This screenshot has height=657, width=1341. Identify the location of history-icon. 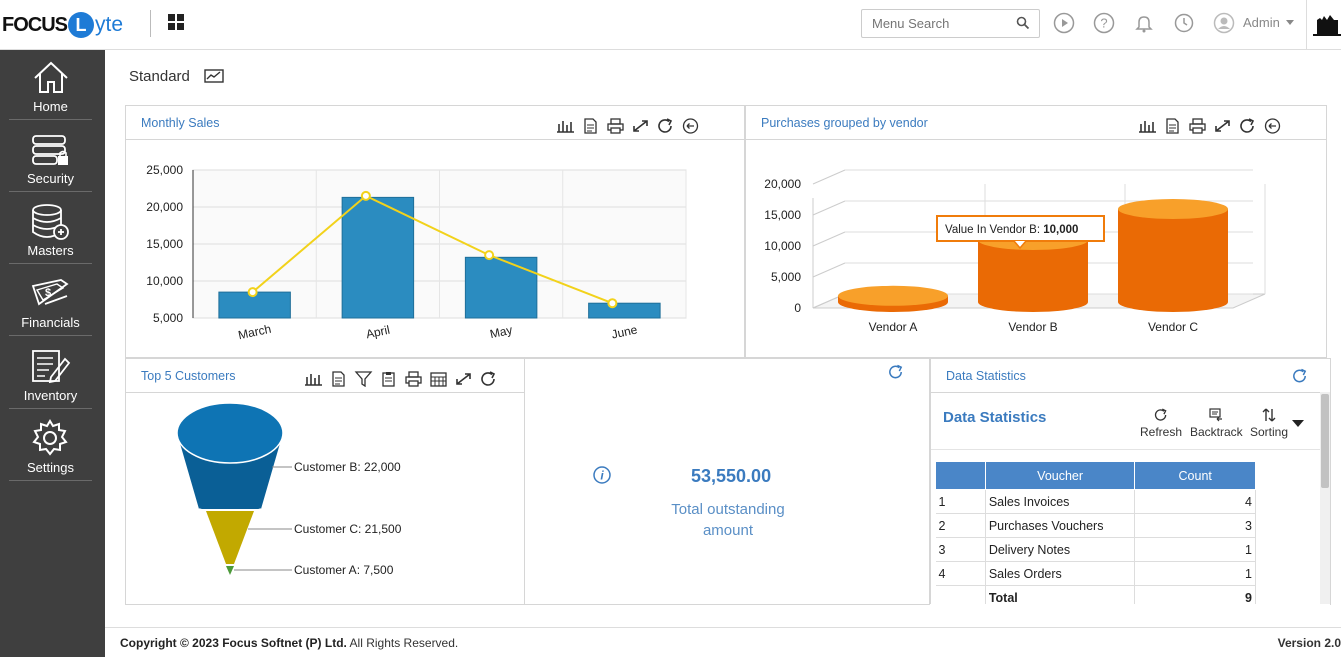
(1184, 23).